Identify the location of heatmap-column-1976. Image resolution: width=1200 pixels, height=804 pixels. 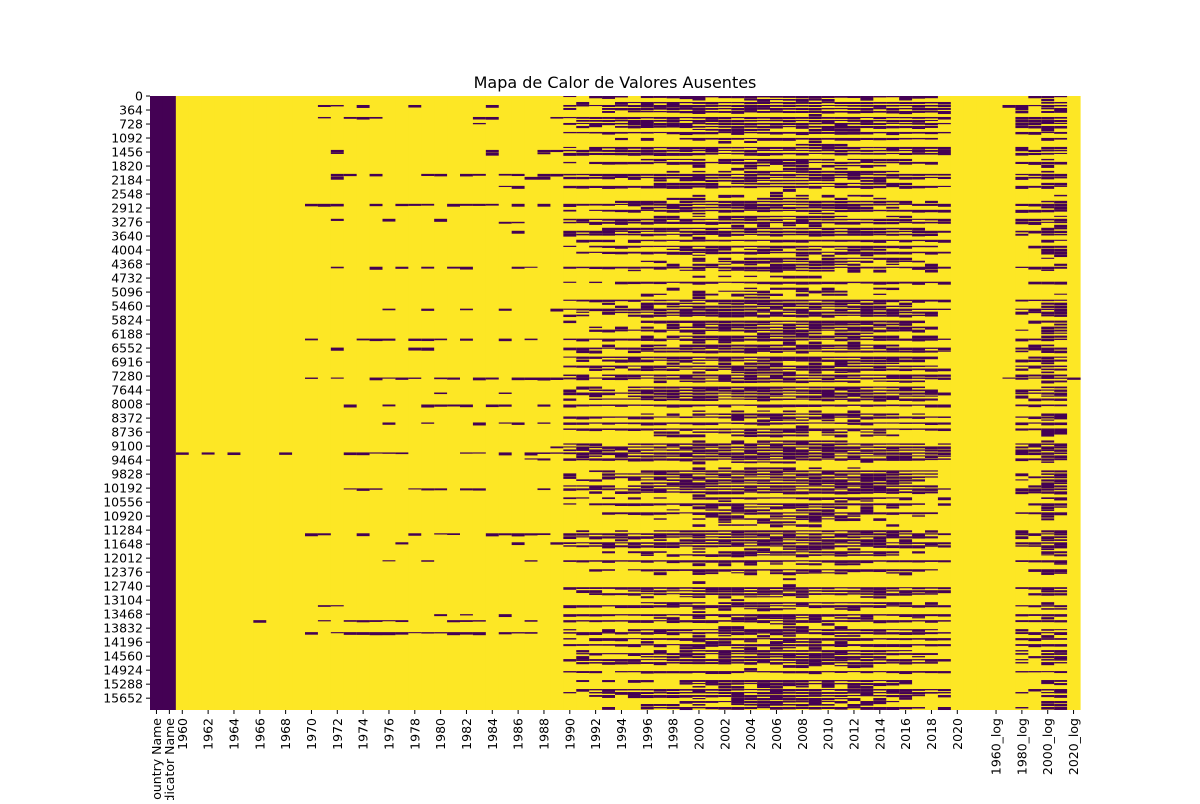
(389, 403).